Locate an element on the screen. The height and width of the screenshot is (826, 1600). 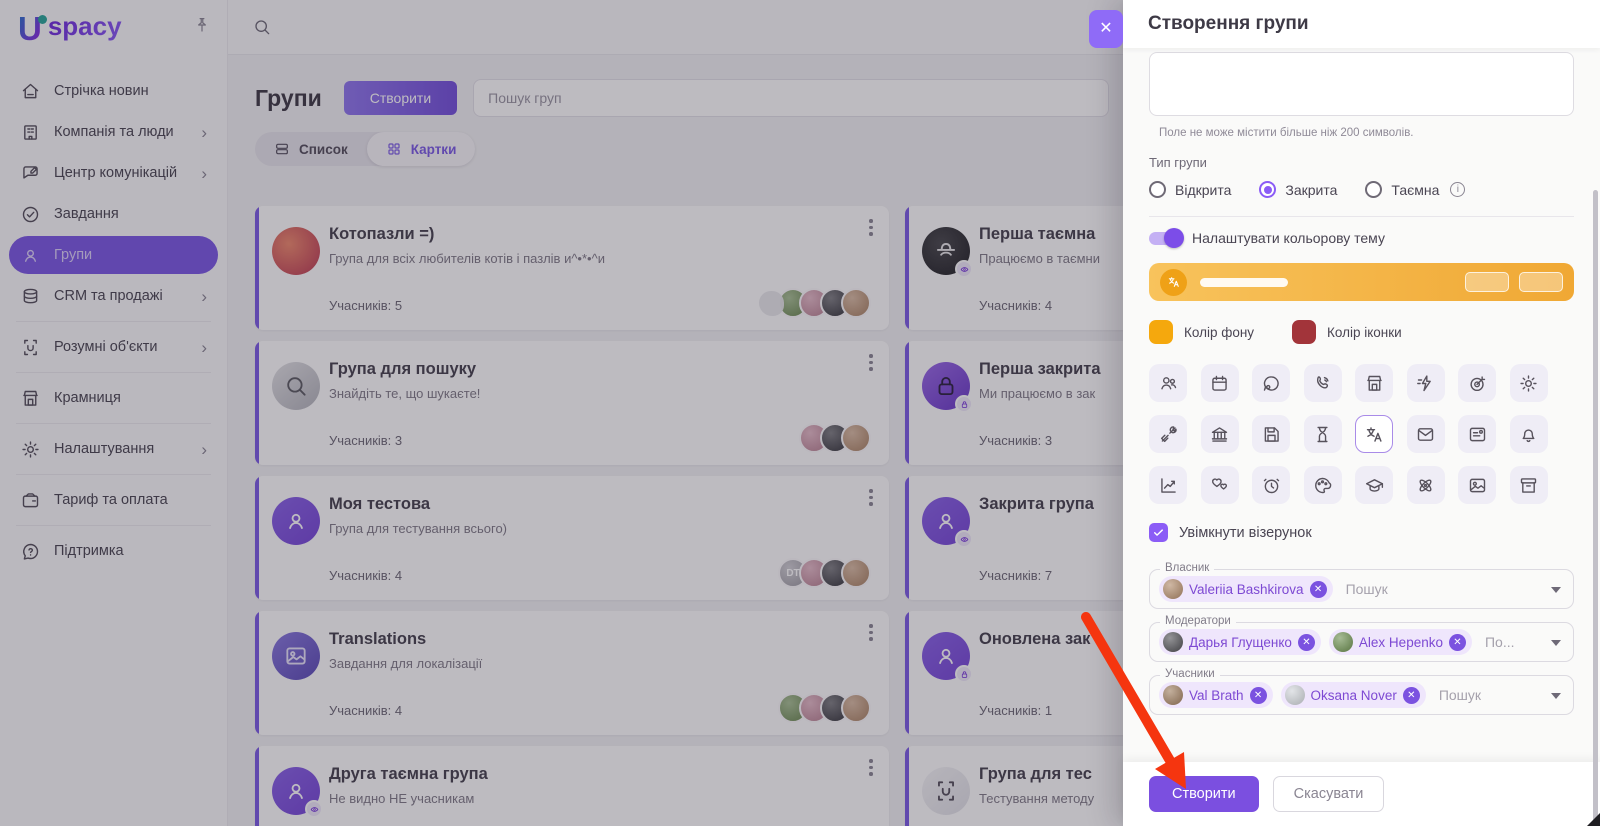
sidebar-item-tariff: Тариф та оплата is located at coordinates (113, 500).